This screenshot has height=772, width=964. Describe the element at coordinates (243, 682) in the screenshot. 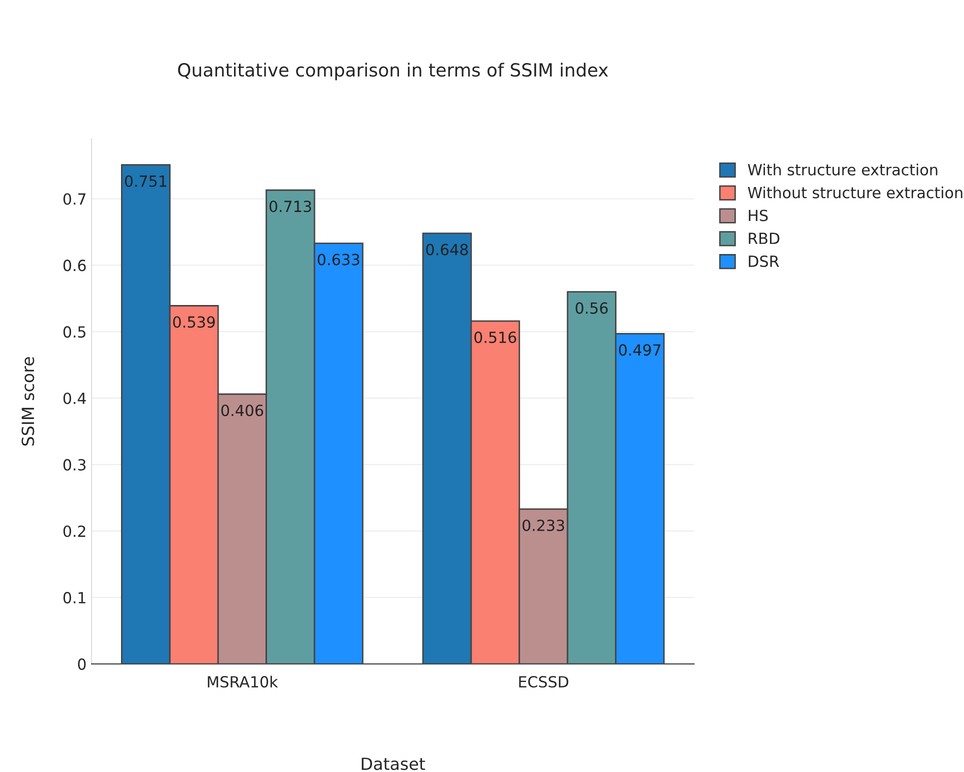

I see `x-tick-label: MSRA10k` at that location.